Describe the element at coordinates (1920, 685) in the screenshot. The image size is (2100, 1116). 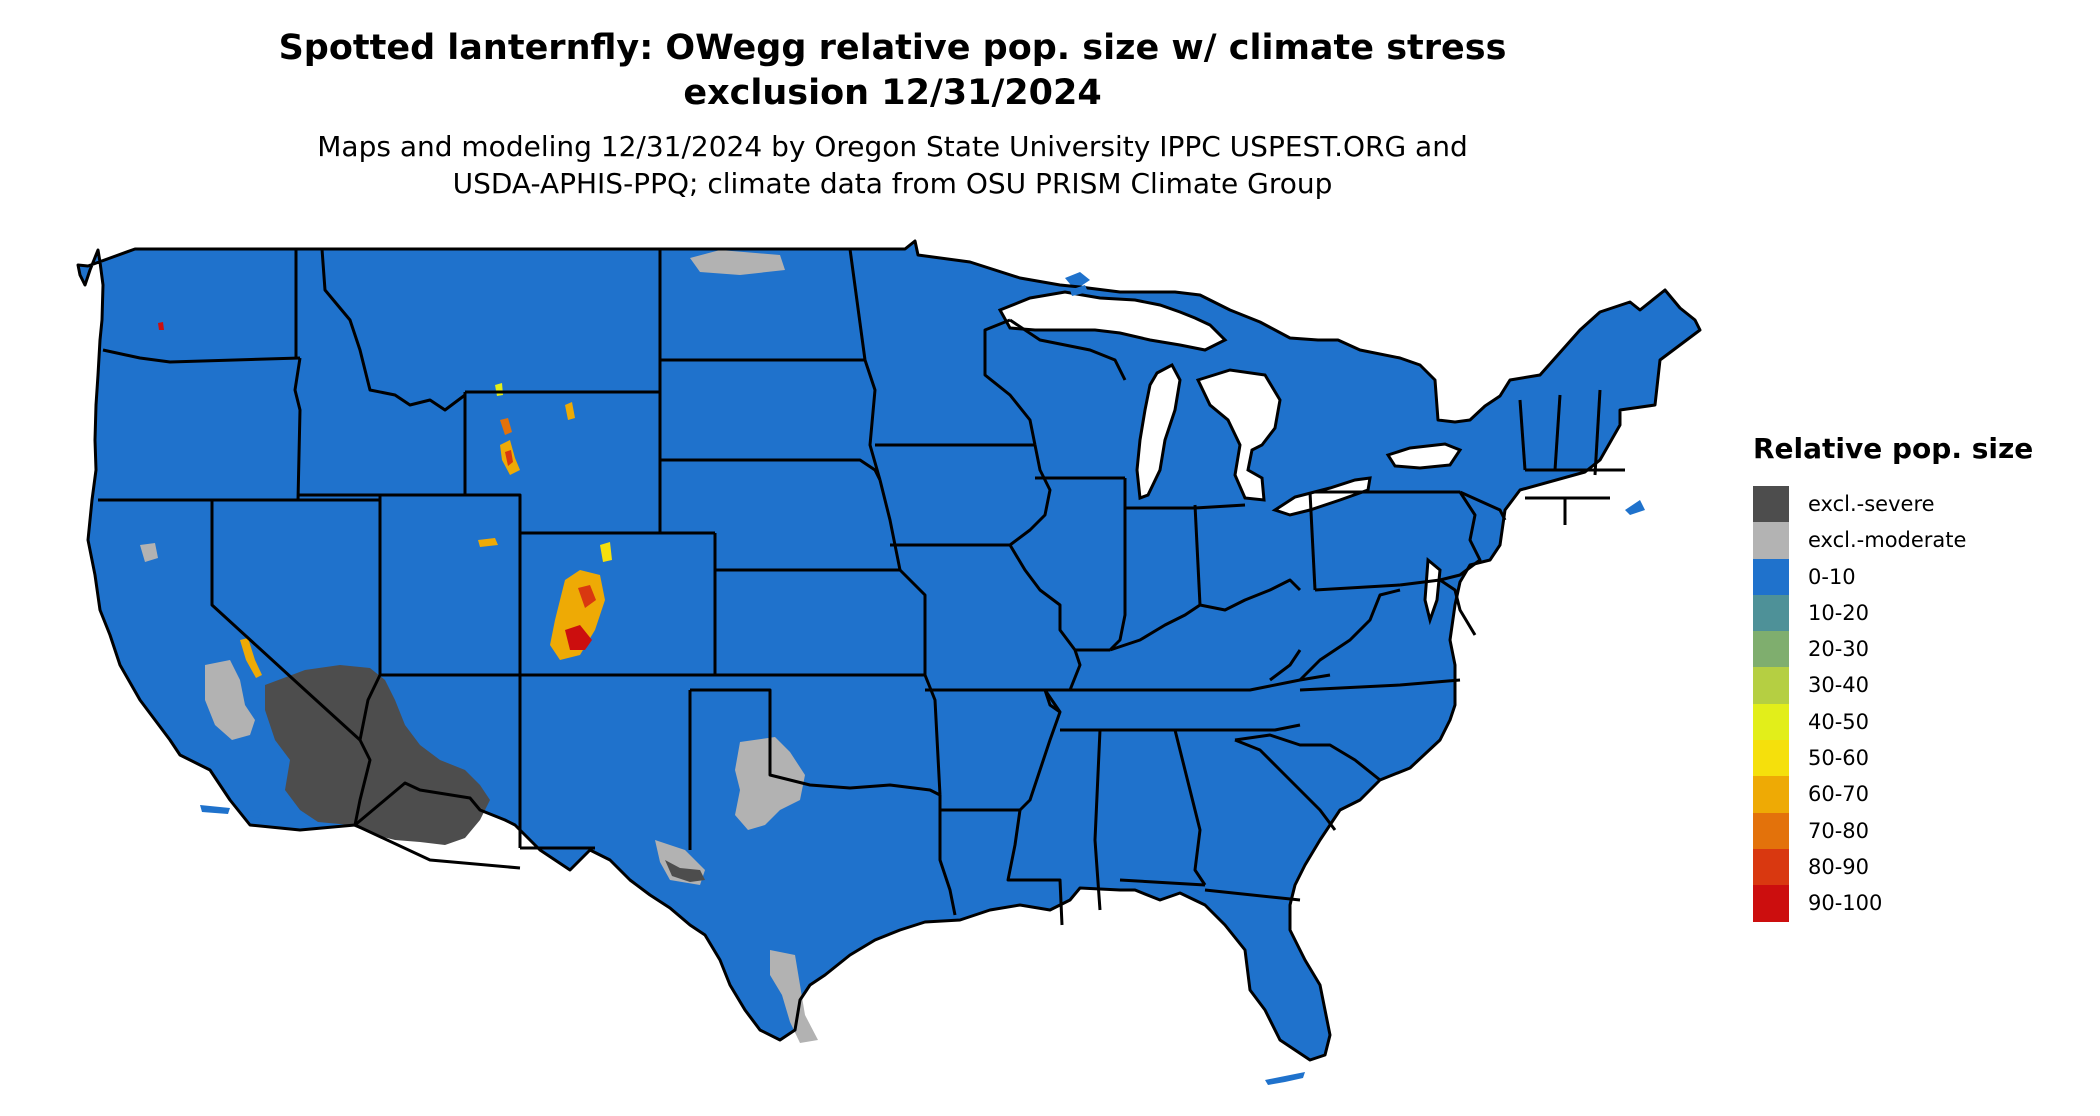
I see `legend-item-30-40: 30-40` at that location.